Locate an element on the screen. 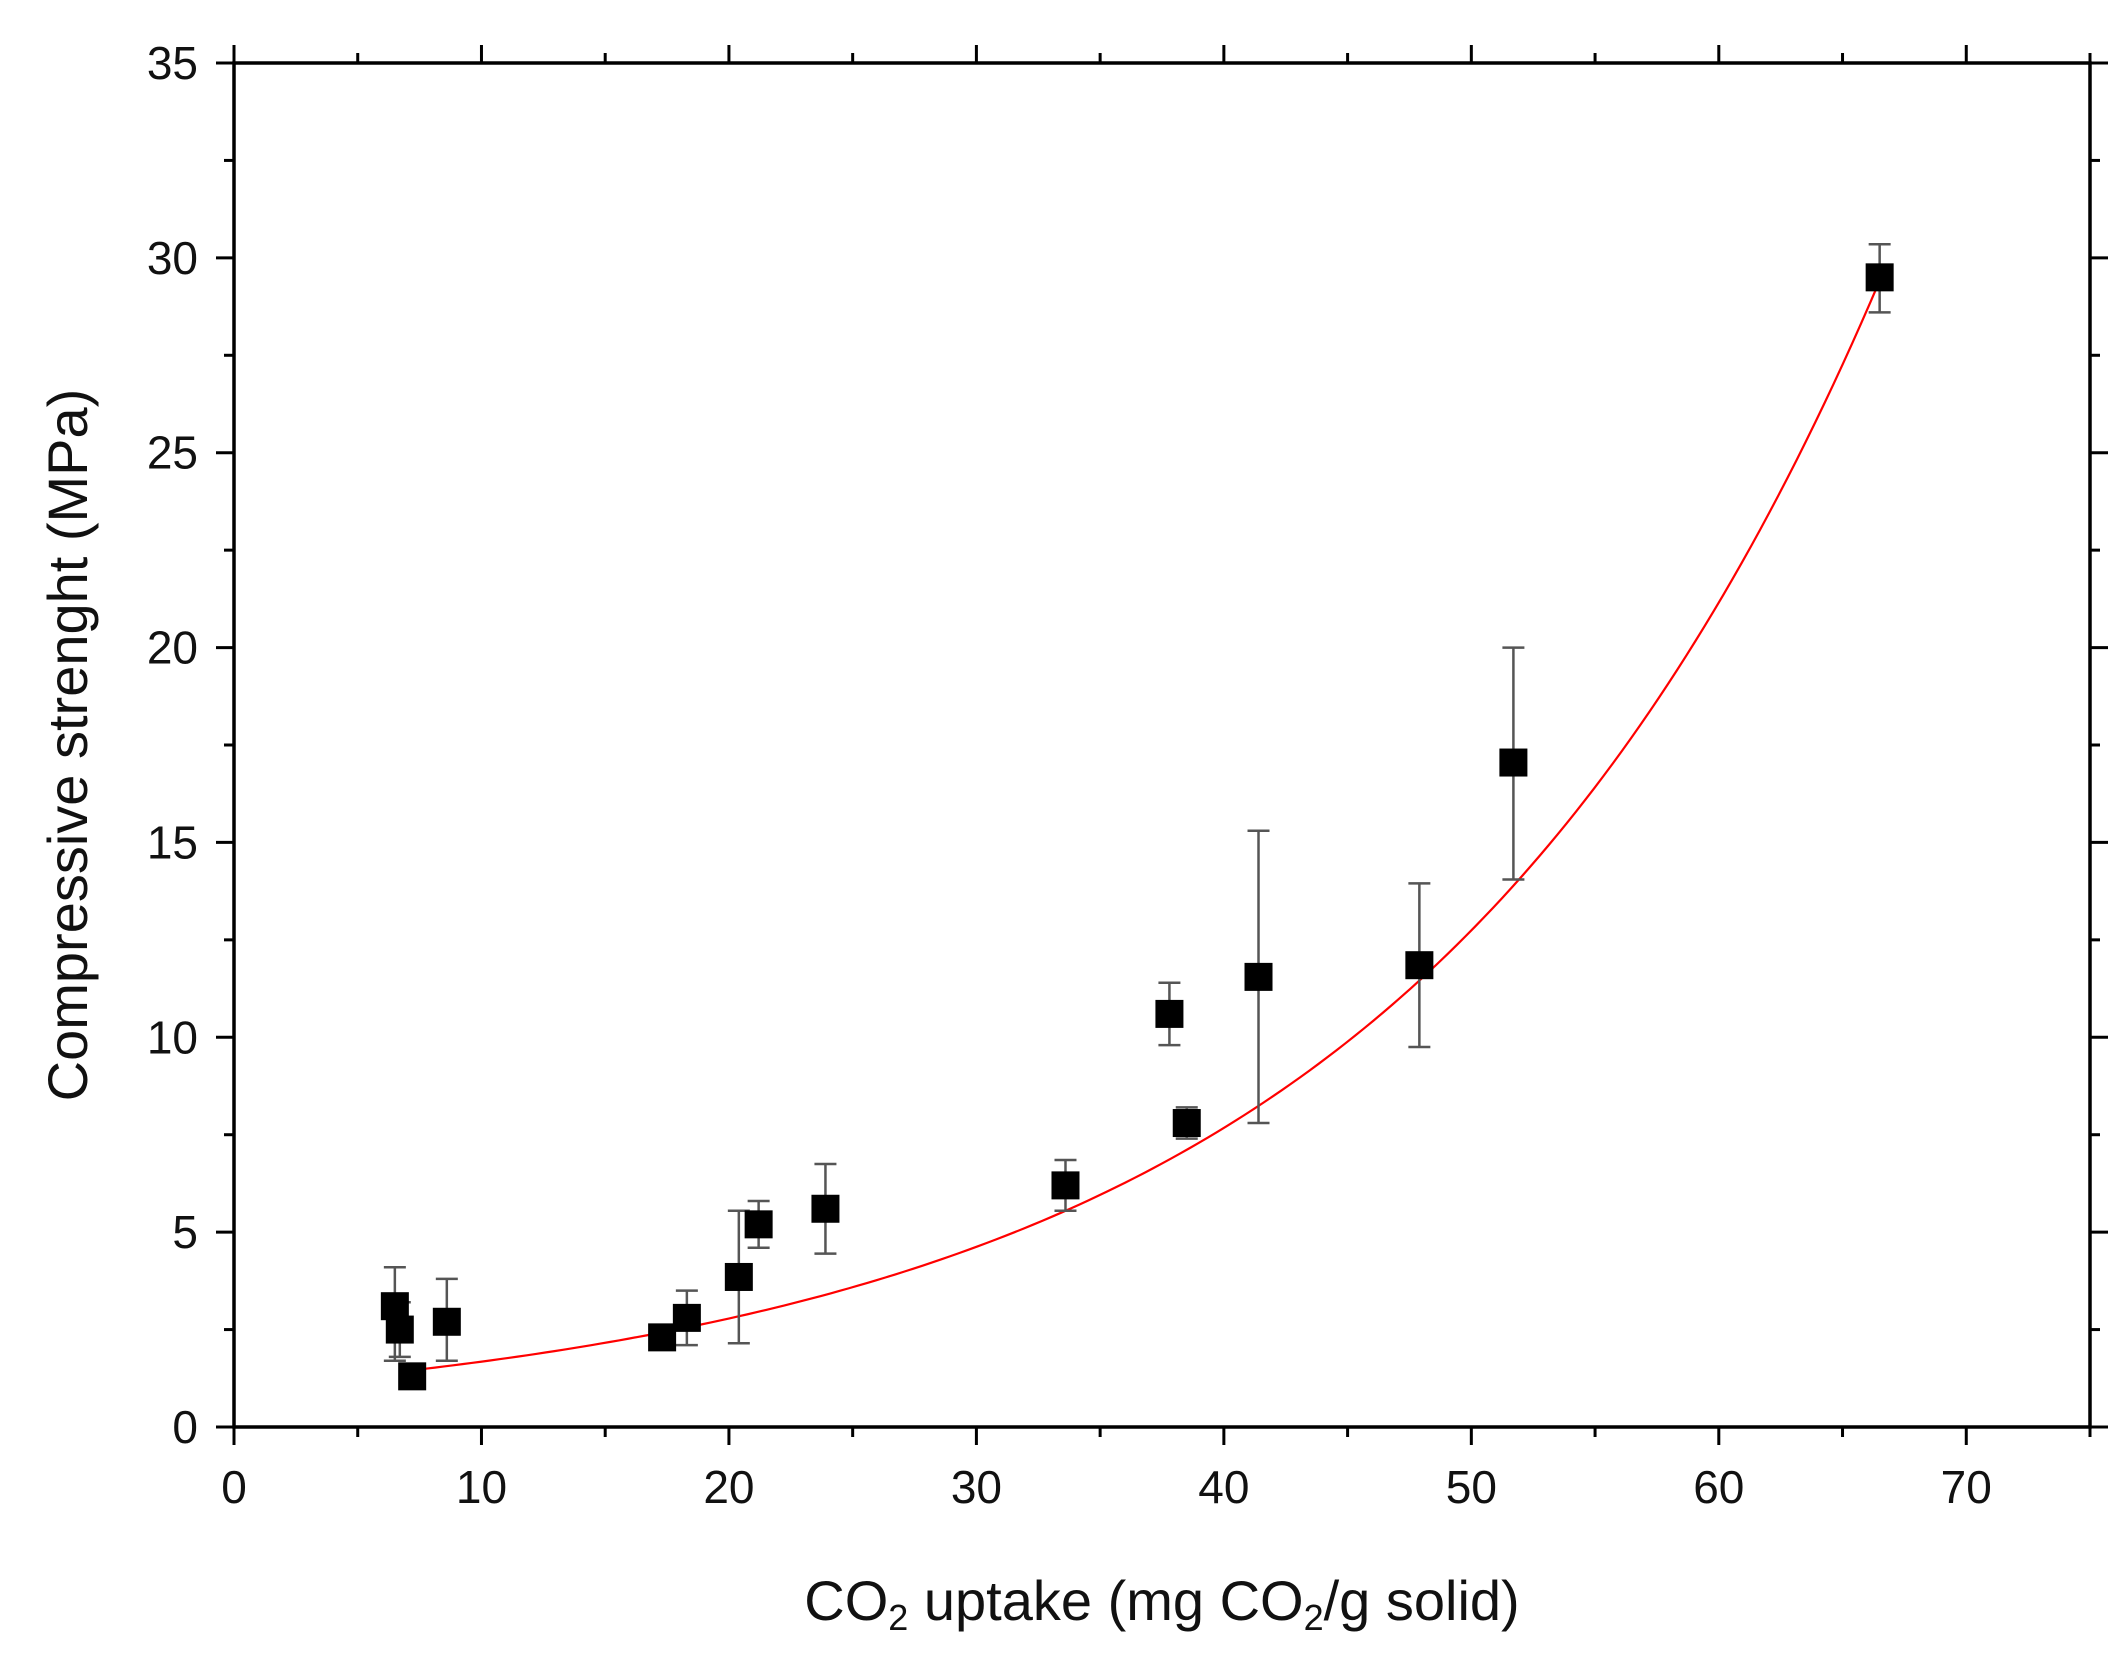 The width and height of the screenshot is (2120, 1665). x-axis-title: CO2 uptake (mg CO2/g solid) is located at coordinates (1161, 1603).